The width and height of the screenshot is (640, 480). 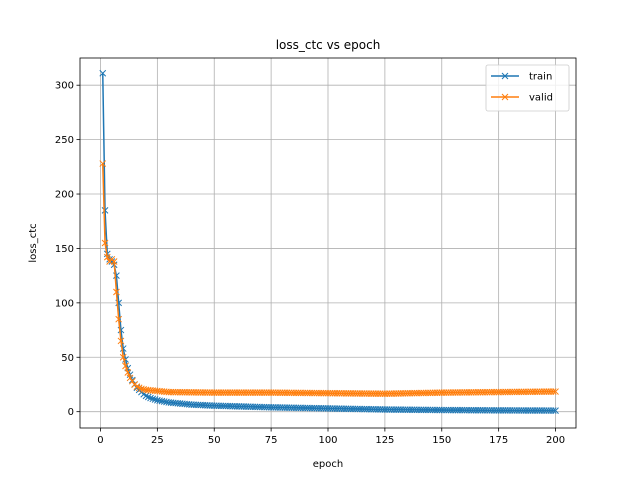 What do you see at coordinates (441, 440) in the screenshot?
I see `x-tick-label: 150` at bounding box center [441, 440].